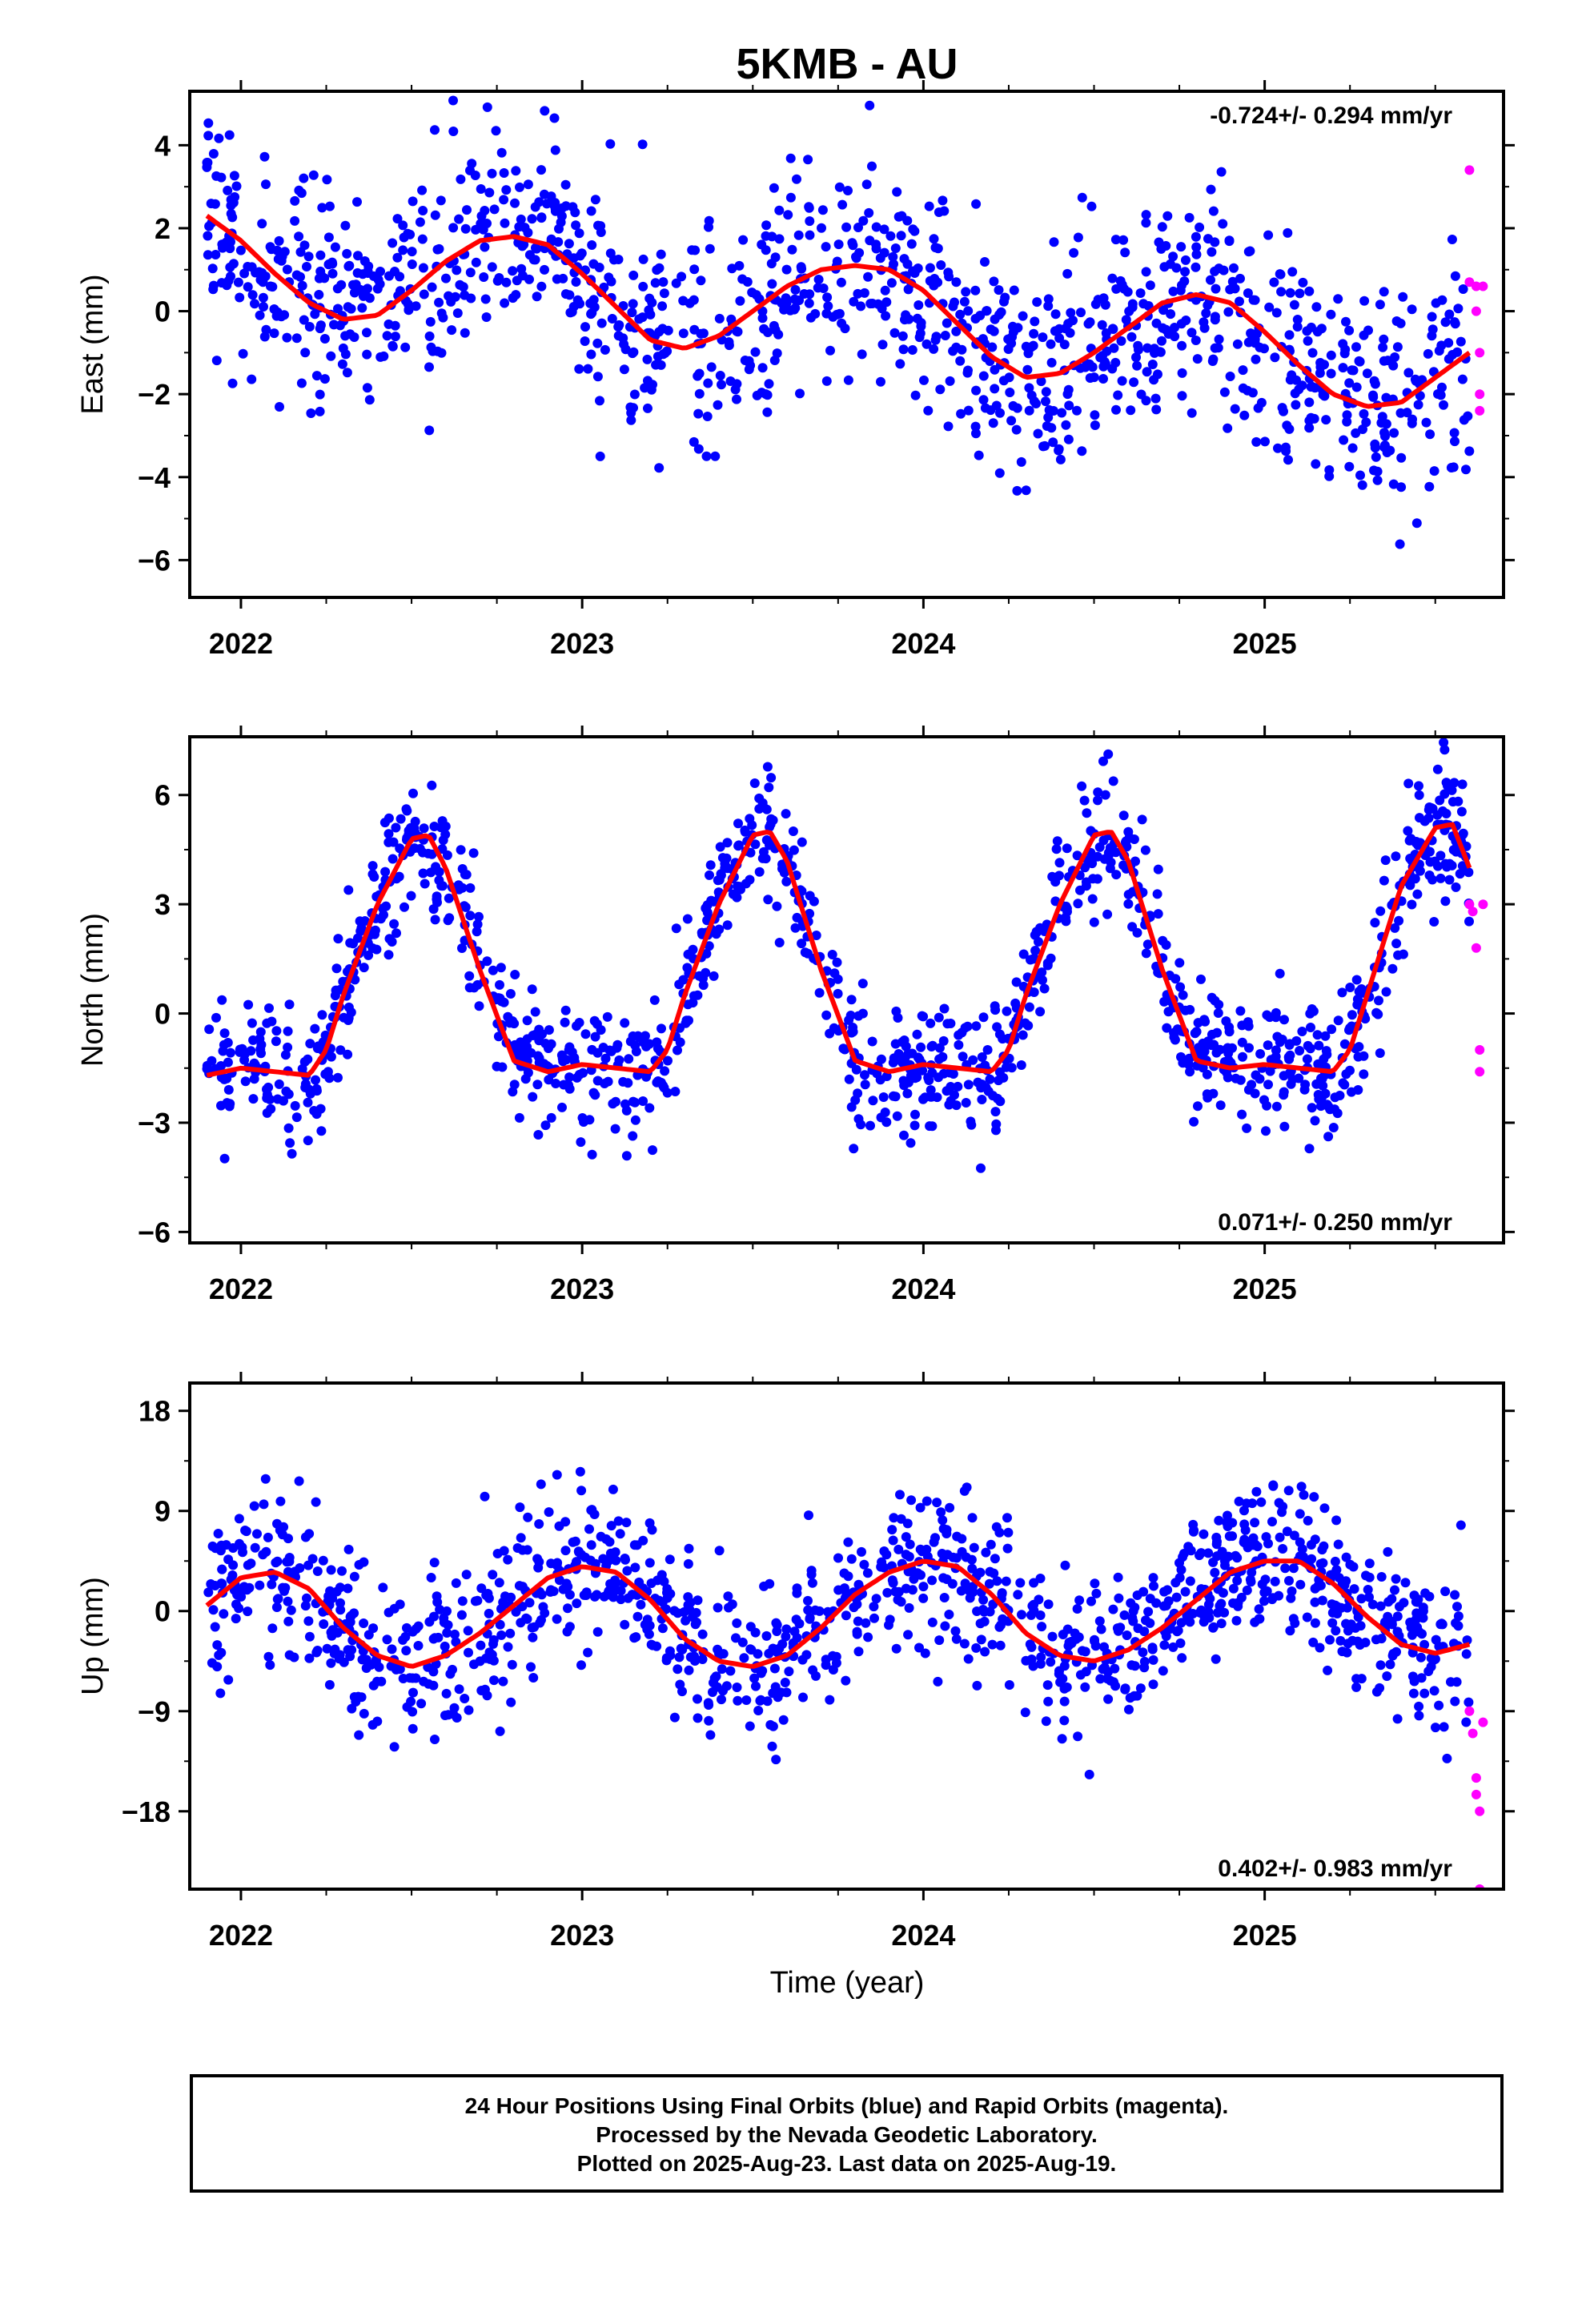 This screenshot has height=2324, width=1582. What do you see at coordinates (1476, 290) in the screenshot?
I see `east-rapid-points` at bounding box center [1476, 290].